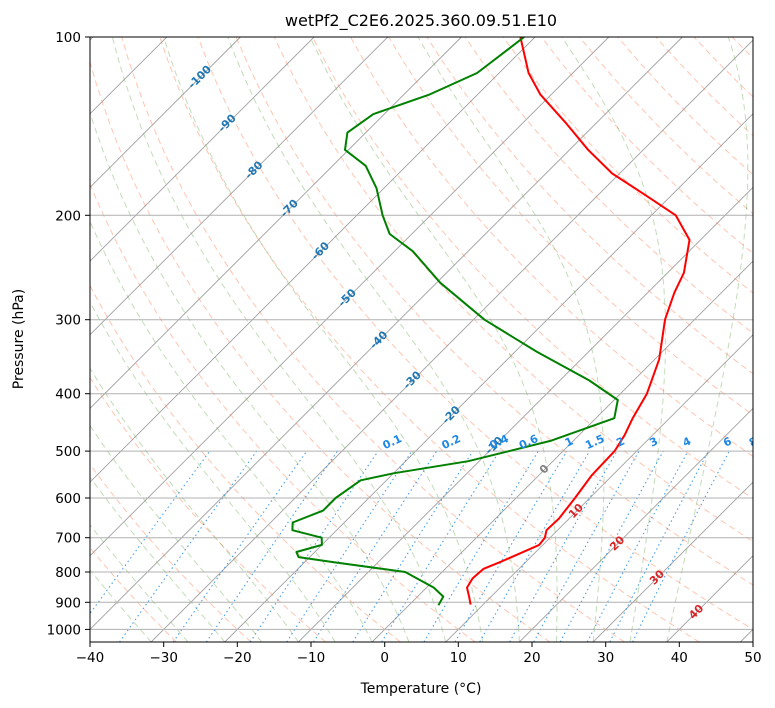 The image size is (775, 708). Describe the element at coordinates (163, 658) in the screenshot. I see `x-tick-label: −30` at that location.